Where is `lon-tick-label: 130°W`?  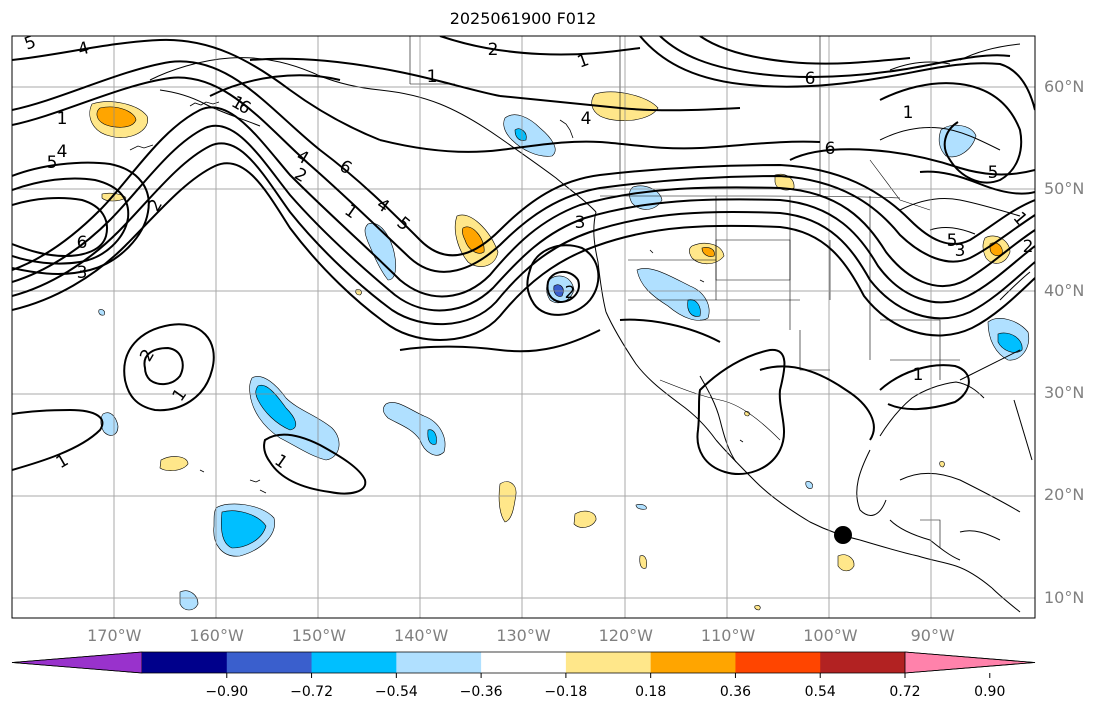
lon-tick-label: 130°W is located at coordinates (523, 635).